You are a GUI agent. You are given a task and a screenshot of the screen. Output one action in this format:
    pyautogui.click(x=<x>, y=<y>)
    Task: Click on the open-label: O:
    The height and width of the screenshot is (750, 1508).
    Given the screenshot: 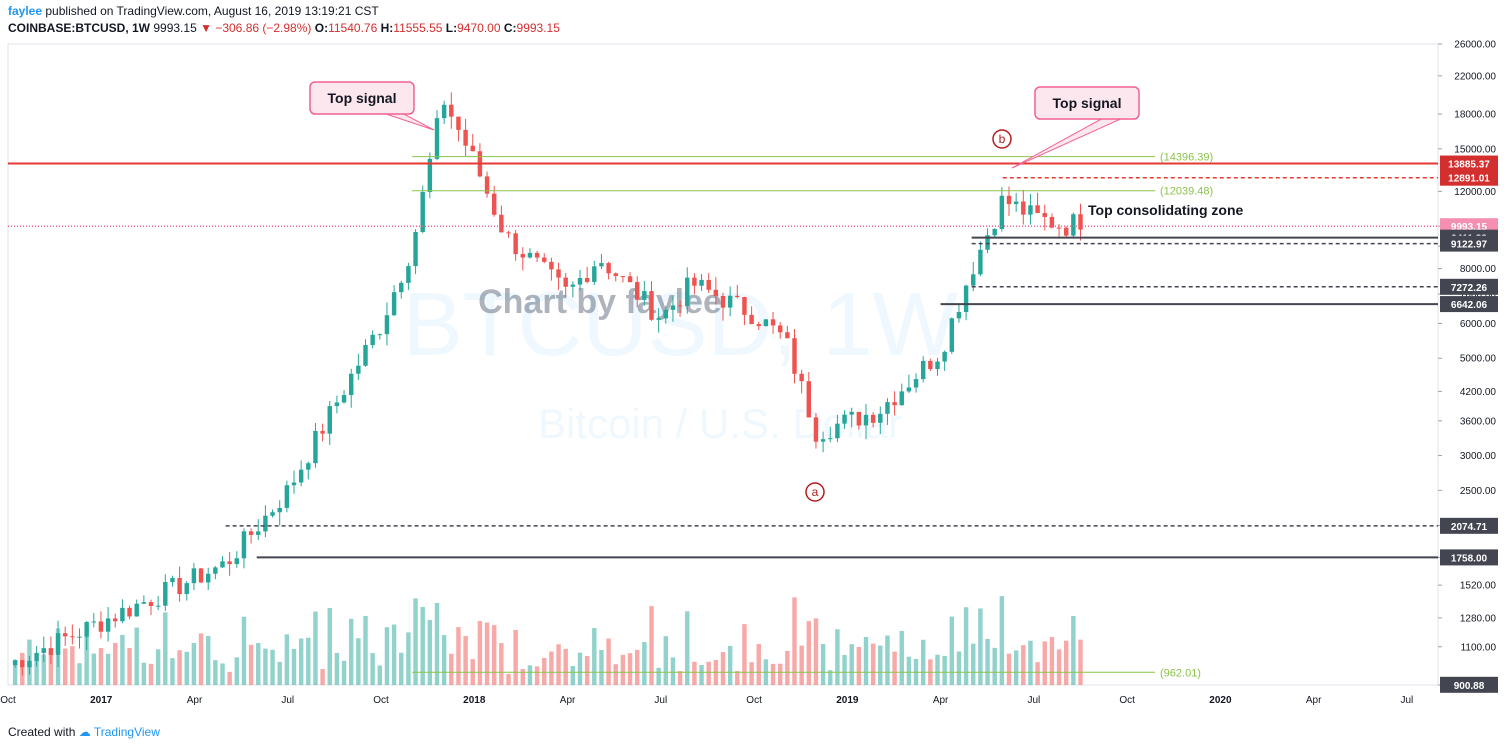 What is the action you would take?
    pyautogui.click(x=321, y=28)
    